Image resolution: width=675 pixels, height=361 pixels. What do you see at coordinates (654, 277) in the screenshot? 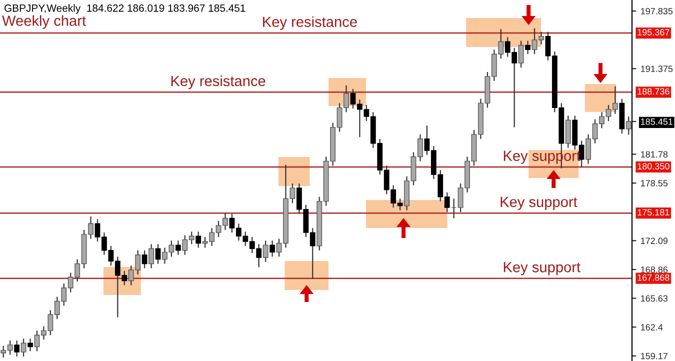
I see `ref-line-label: 167.868` at bounding box center [654, 277].